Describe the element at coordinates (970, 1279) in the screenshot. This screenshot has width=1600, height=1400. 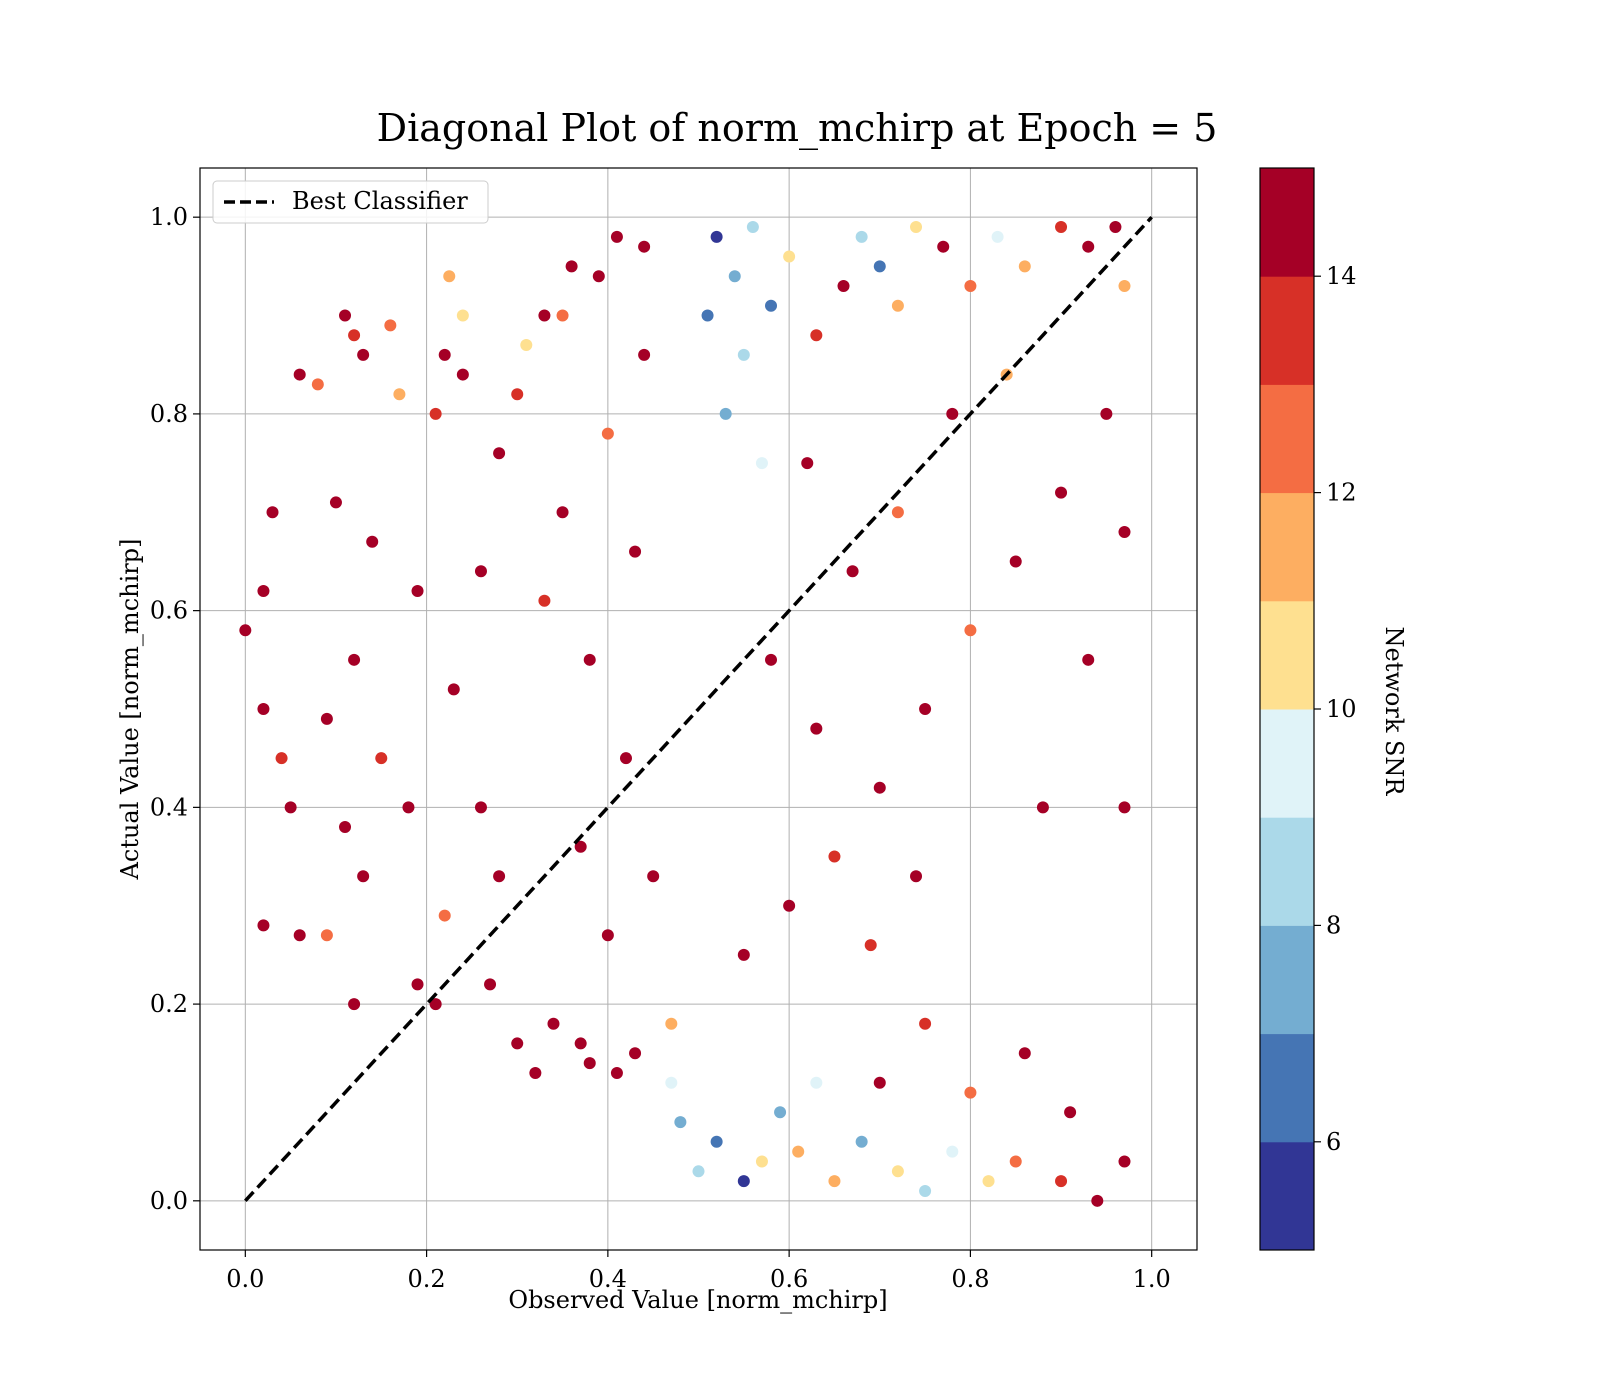
I see `x-tick-label: 0.8` at that location.